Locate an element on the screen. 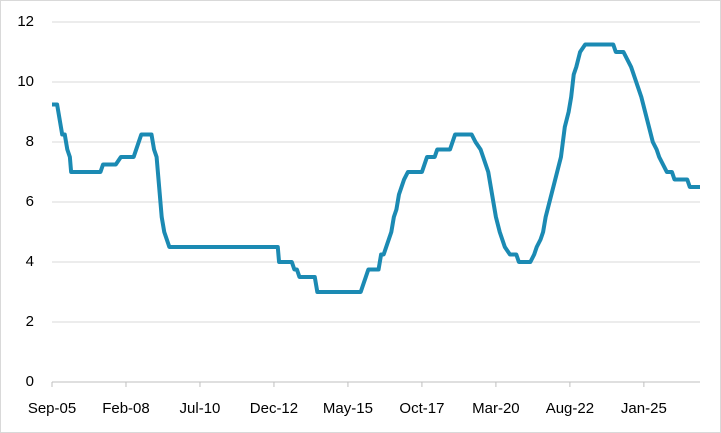  y-tick-label: 6 is located at coordinates (30, 201).